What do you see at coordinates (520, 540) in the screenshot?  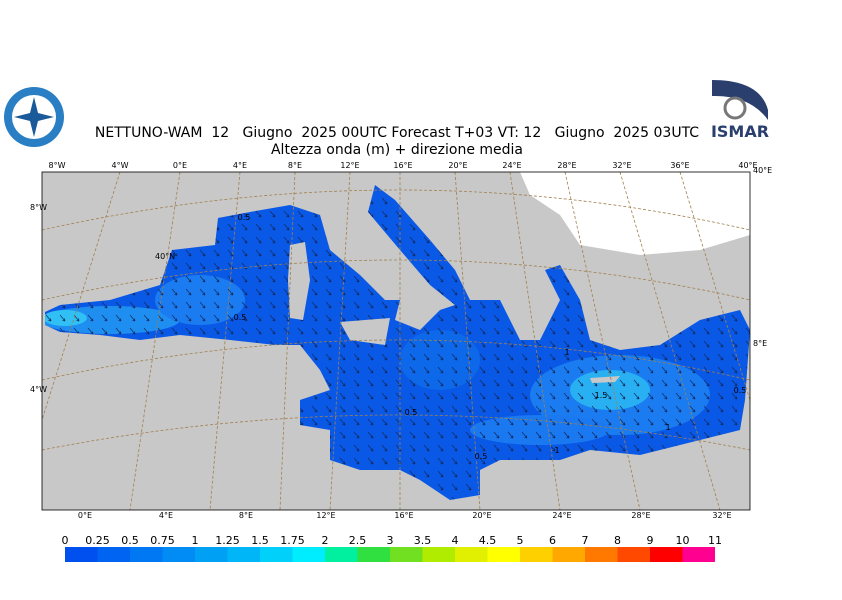 I see `colorbar-label: 5` at bounding box center [520, 540].